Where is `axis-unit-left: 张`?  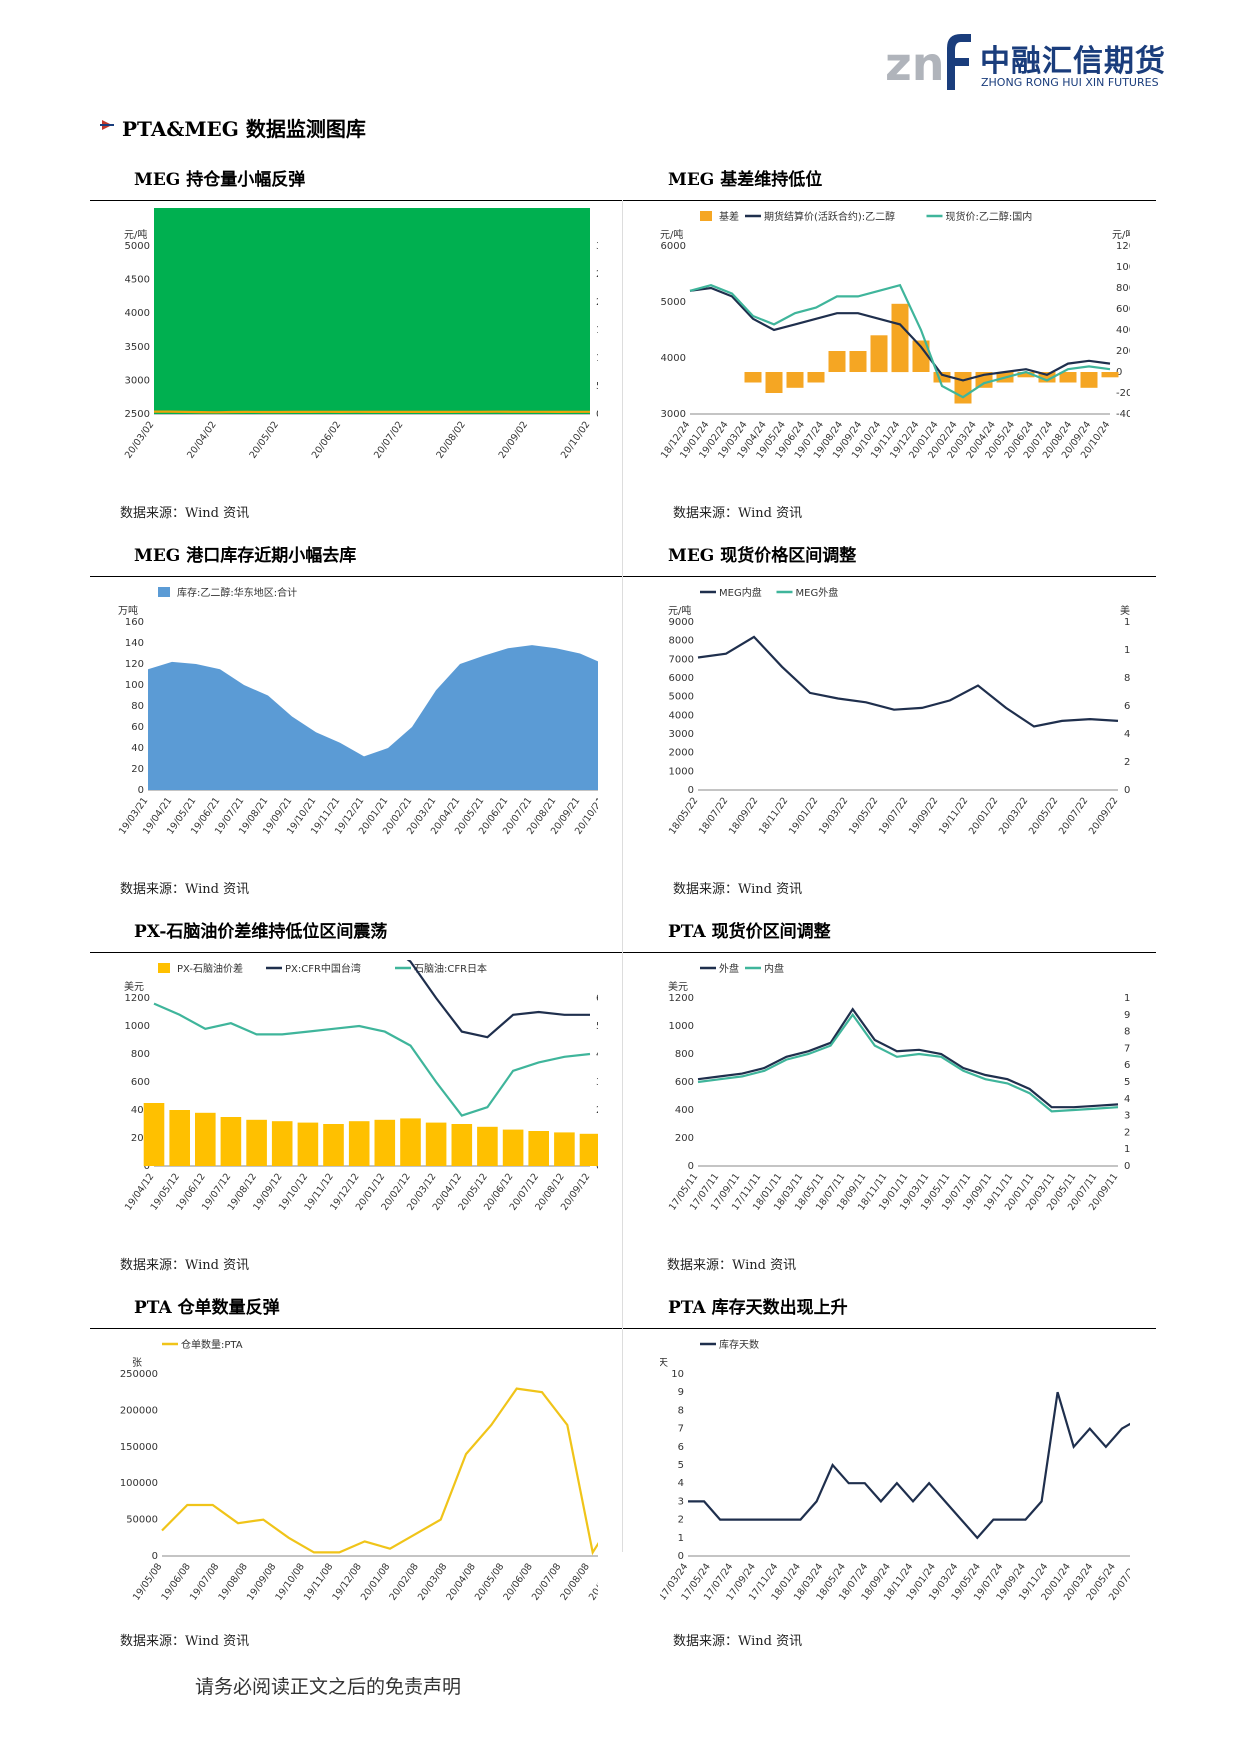
axis-unit-left: 张 is located at coordinates (137, 1363).